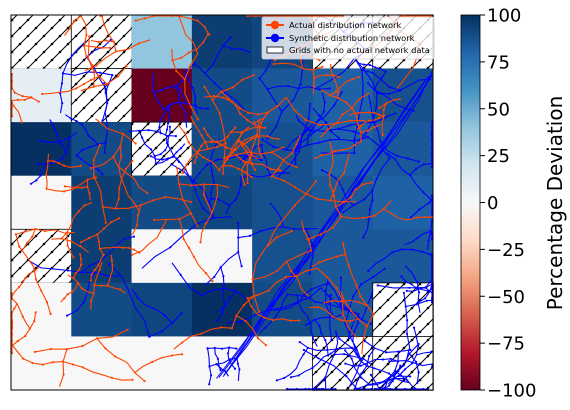 The image size is (570, 410). I want to click on legend-synthetic-marker, so click(275, 38).